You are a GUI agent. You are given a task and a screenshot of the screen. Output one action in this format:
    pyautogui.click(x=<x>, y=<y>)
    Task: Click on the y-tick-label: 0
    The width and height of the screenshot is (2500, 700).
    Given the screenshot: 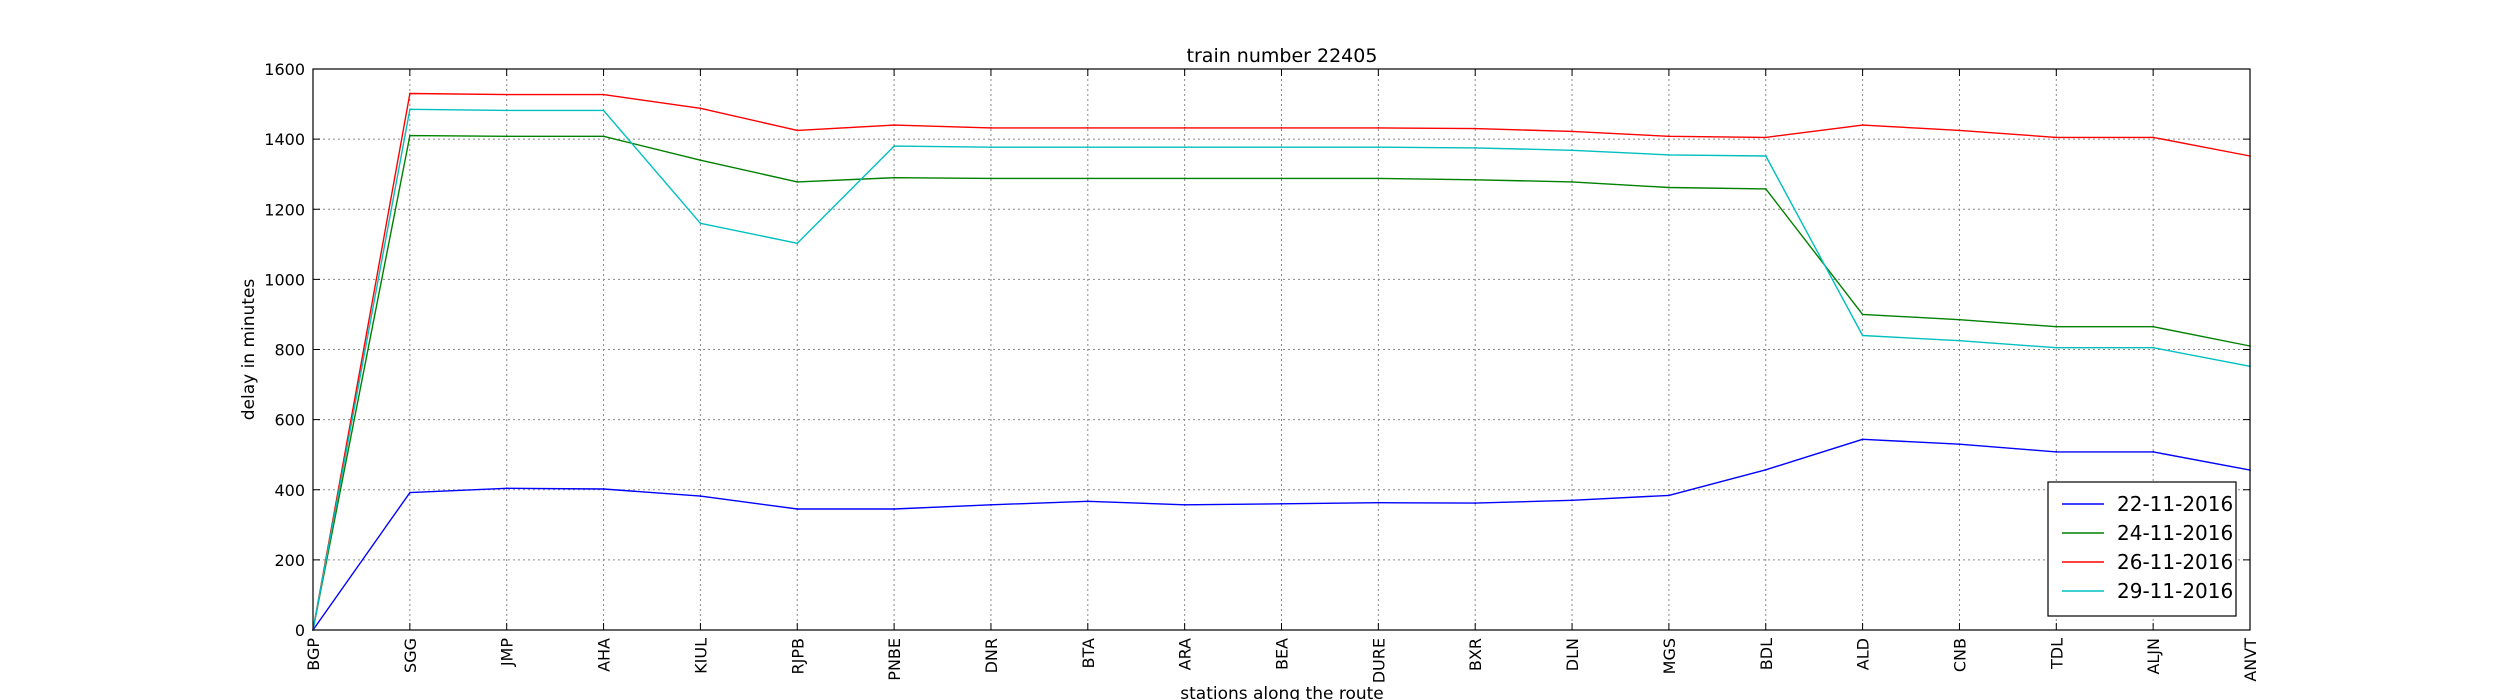 What is the action you would take?
    pyautogui.click(x=300, y=630)
    